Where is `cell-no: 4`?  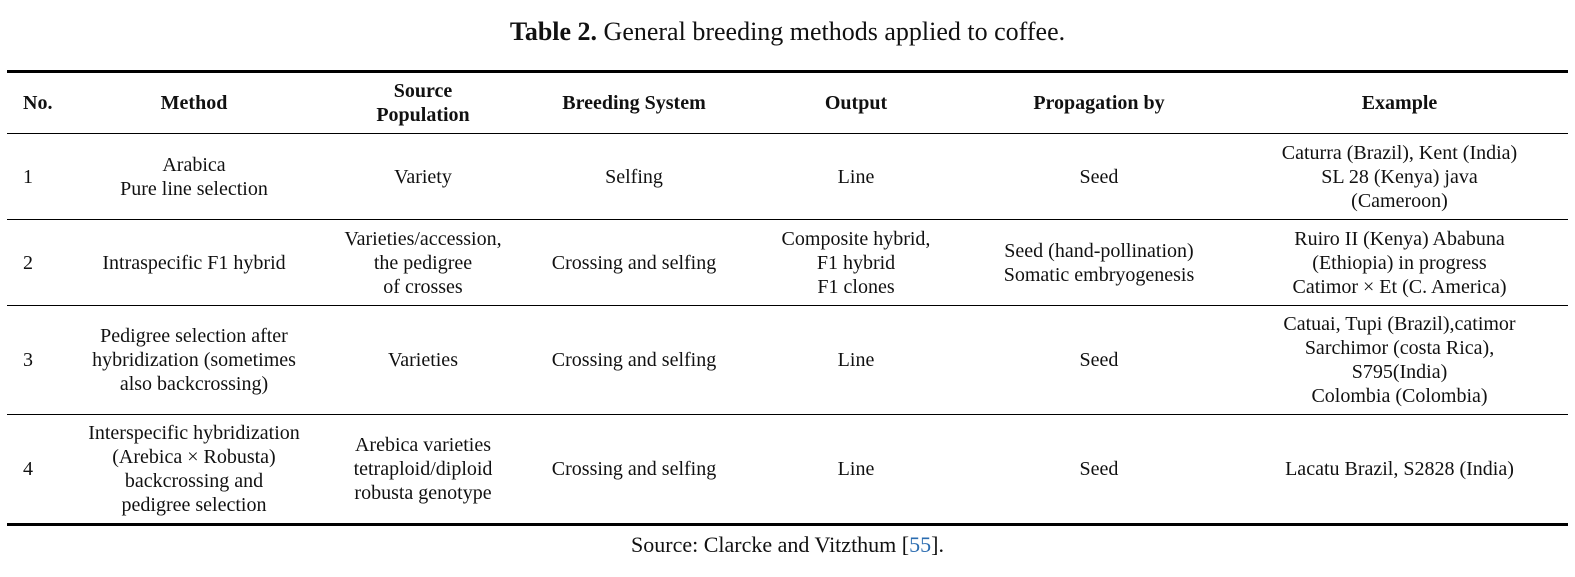 cell-no: 4 is located at coordinates (36, 470).